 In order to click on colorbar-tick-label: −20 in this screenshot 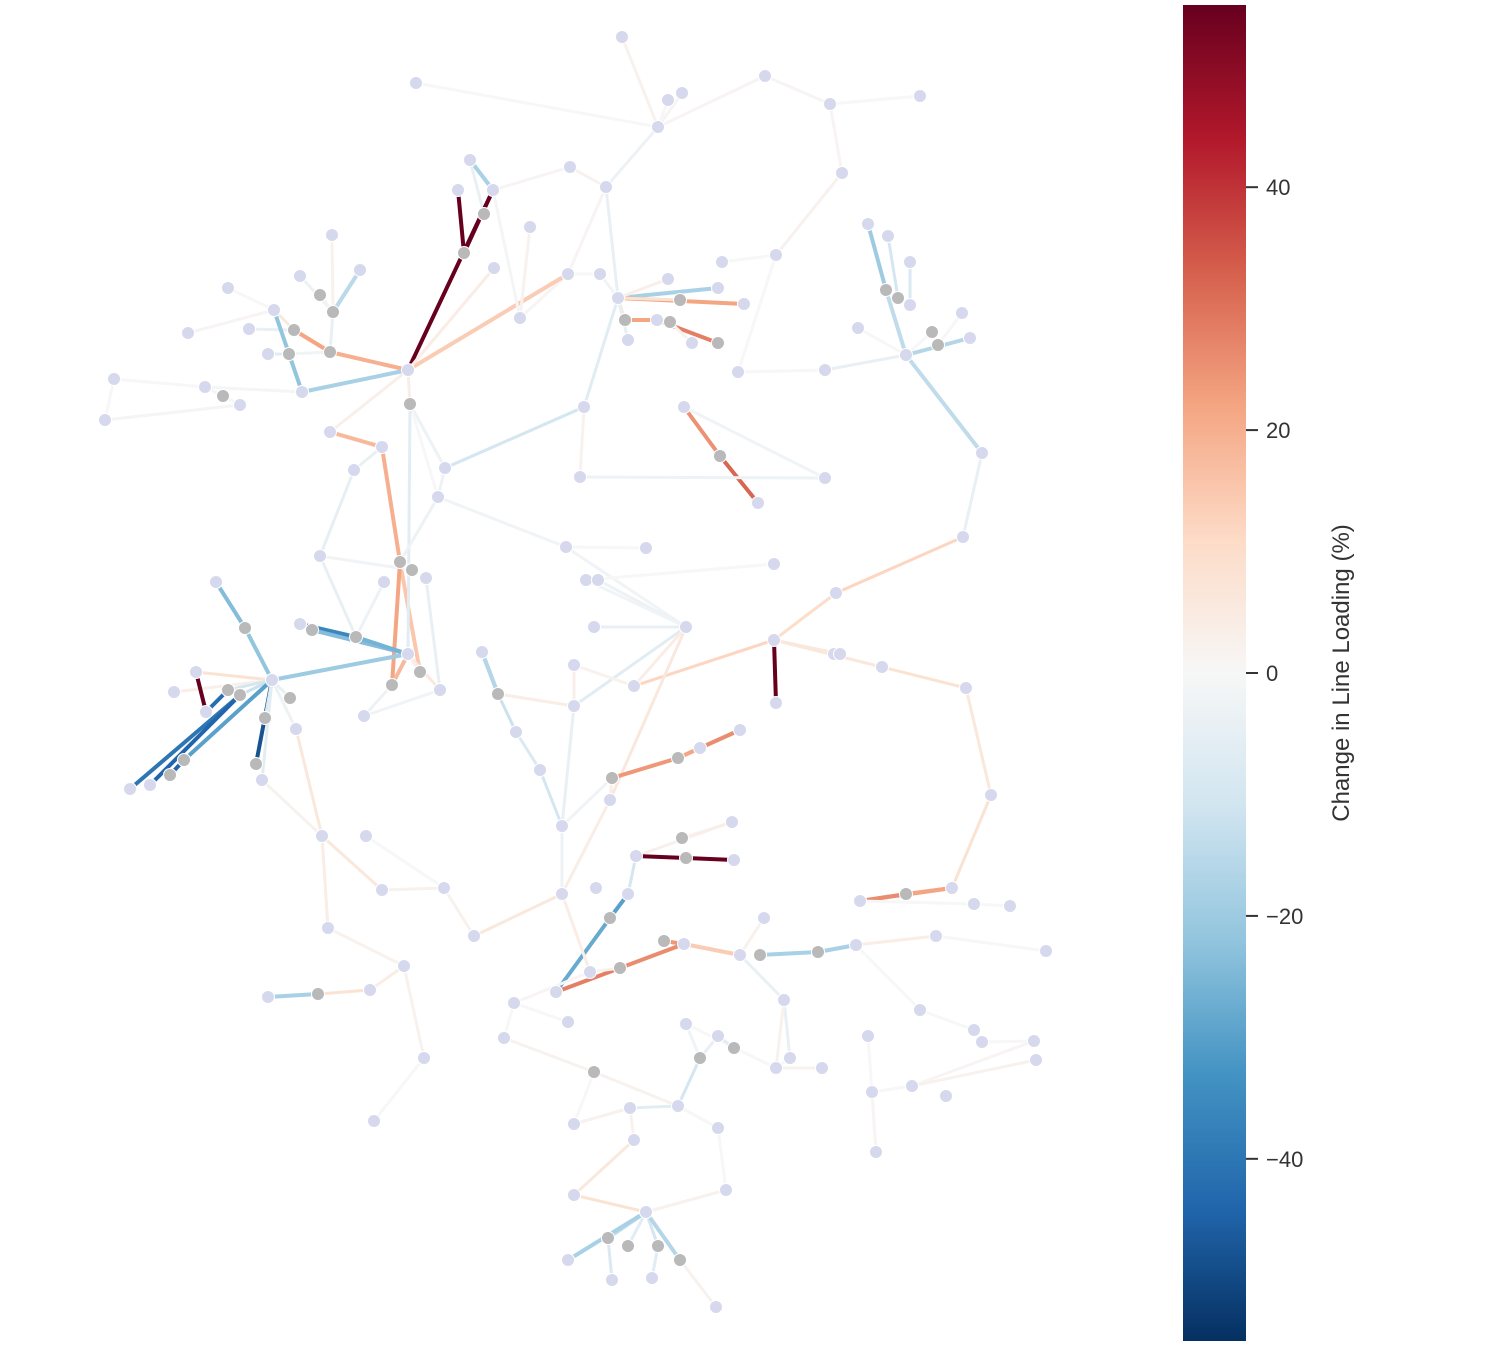, I will do `click(1284, 916)`.